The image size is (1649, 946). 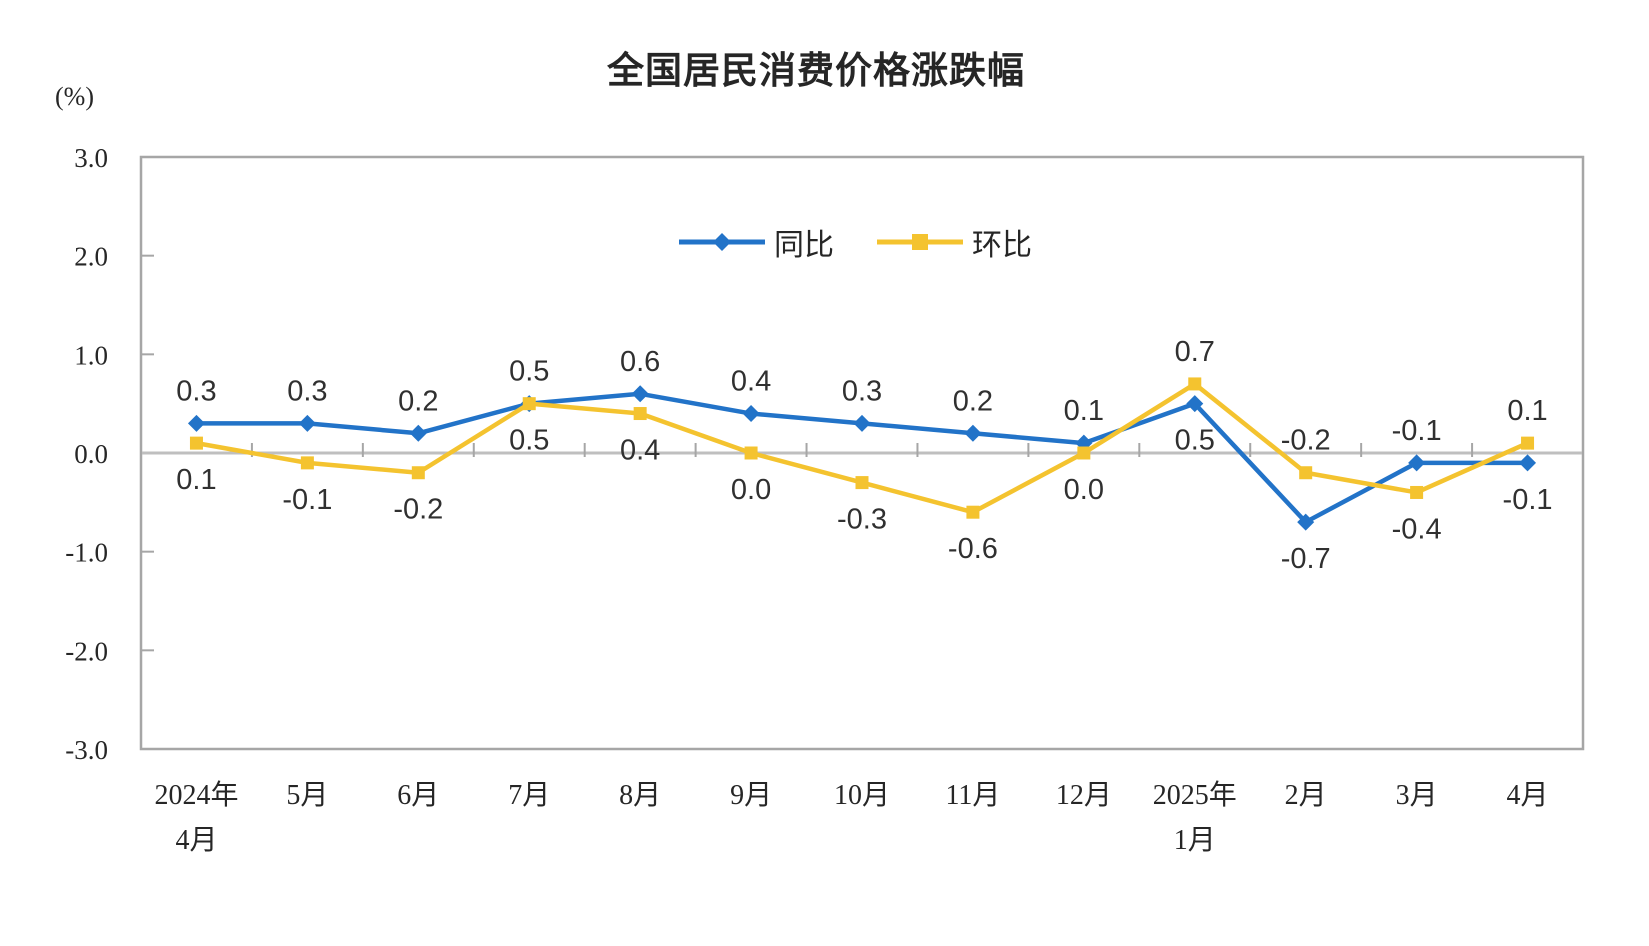 What do you see at coordinates (973, 549) in the screenshot?
I see `data-label-mom: -0.6` at bounding box center [973, 549].